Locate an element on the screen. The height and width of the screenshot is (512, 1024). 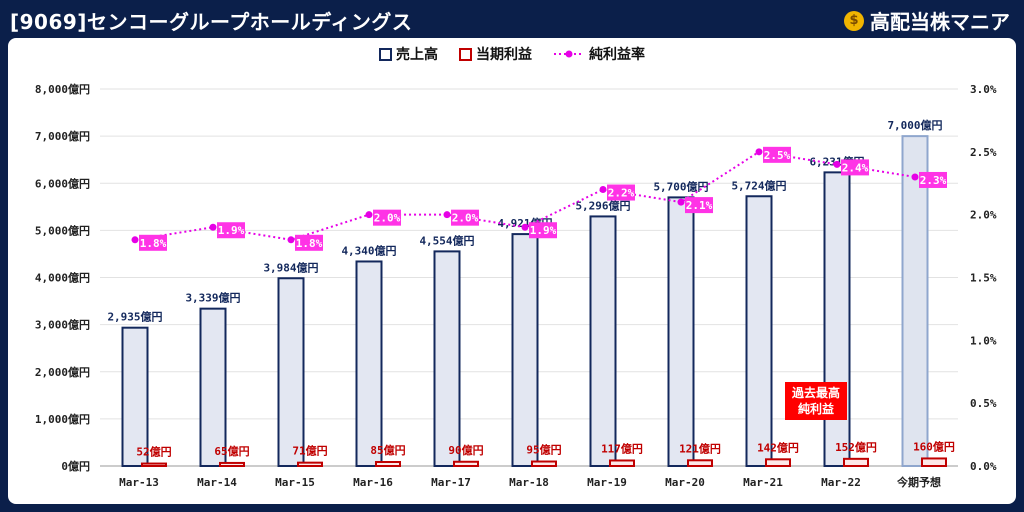
record-profit-badge-text: 過去最高 is located at coordinates (815, 392).